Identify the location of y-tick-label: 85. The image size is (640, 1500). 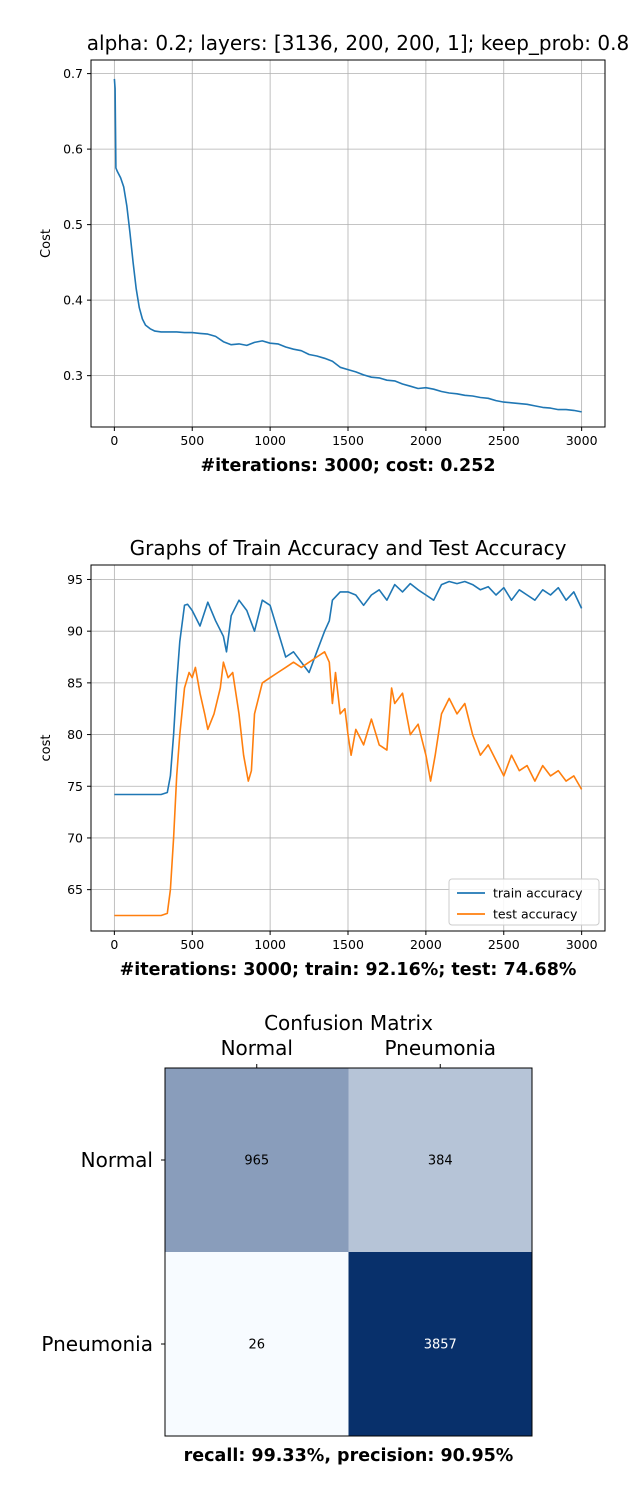
(75, 682).